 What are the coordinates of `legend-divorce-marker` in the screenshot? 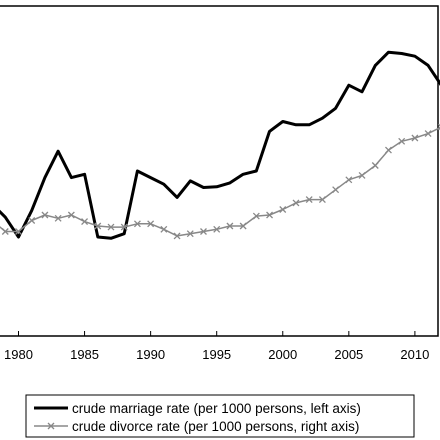 It's located at (51, 426).